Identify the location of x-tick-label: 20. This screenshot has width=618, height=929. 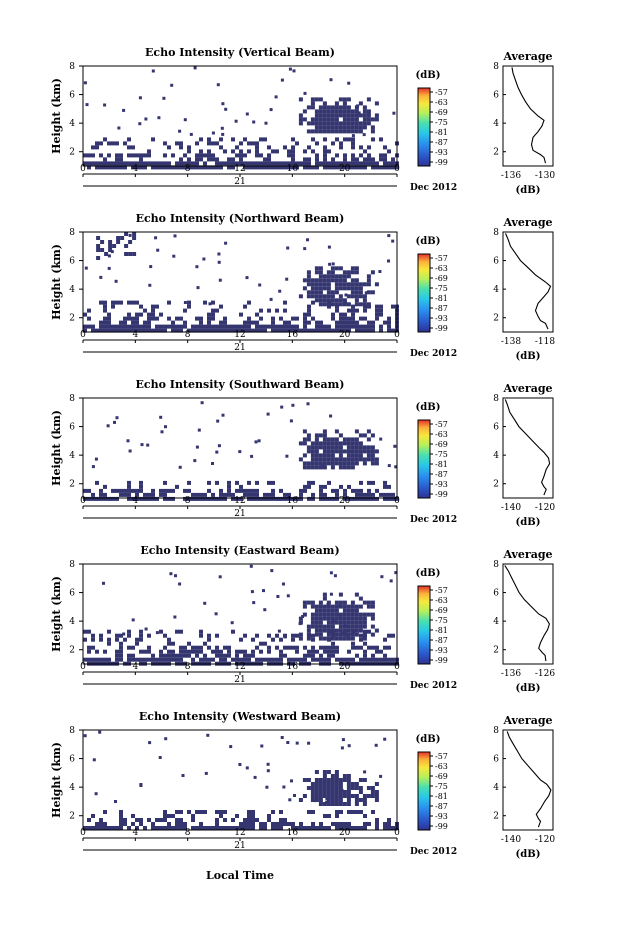
(345, 501).